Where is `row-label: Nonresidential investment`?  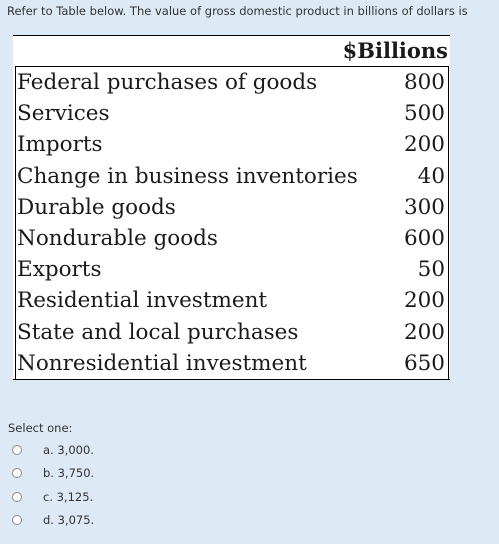
row-label: Nonresidential investment is located at coordinates (162, 363).